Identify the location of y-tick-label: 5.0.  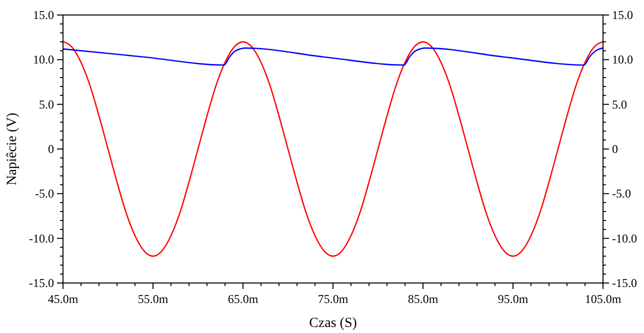
(46, 104).